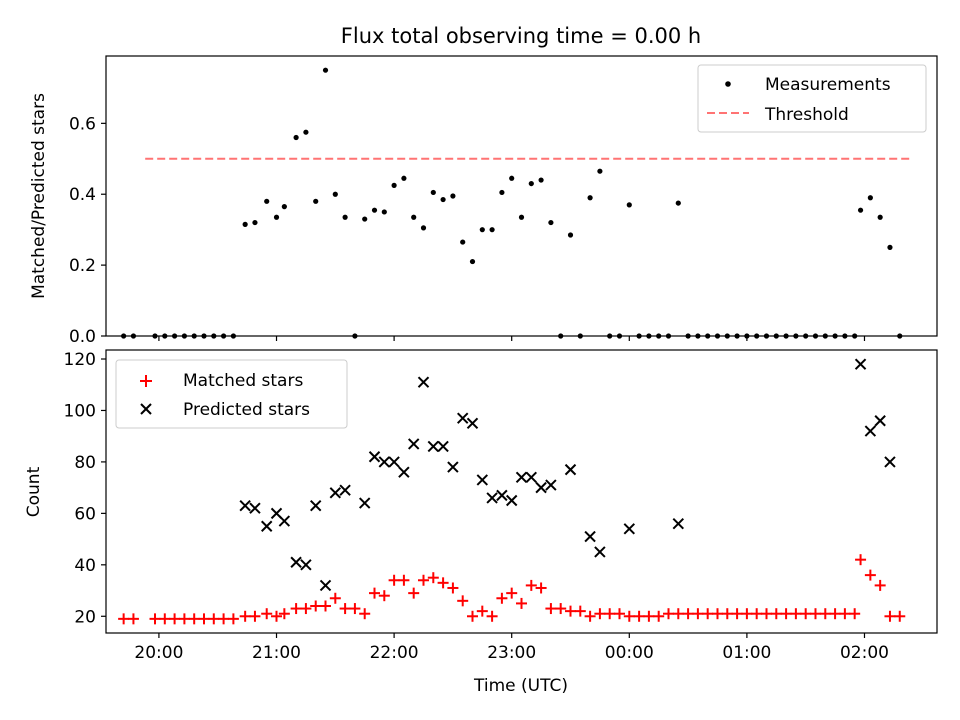 This screenshot has height=720, width=960. I want to click on y-tick-label: 0.0, so click(82, 337).